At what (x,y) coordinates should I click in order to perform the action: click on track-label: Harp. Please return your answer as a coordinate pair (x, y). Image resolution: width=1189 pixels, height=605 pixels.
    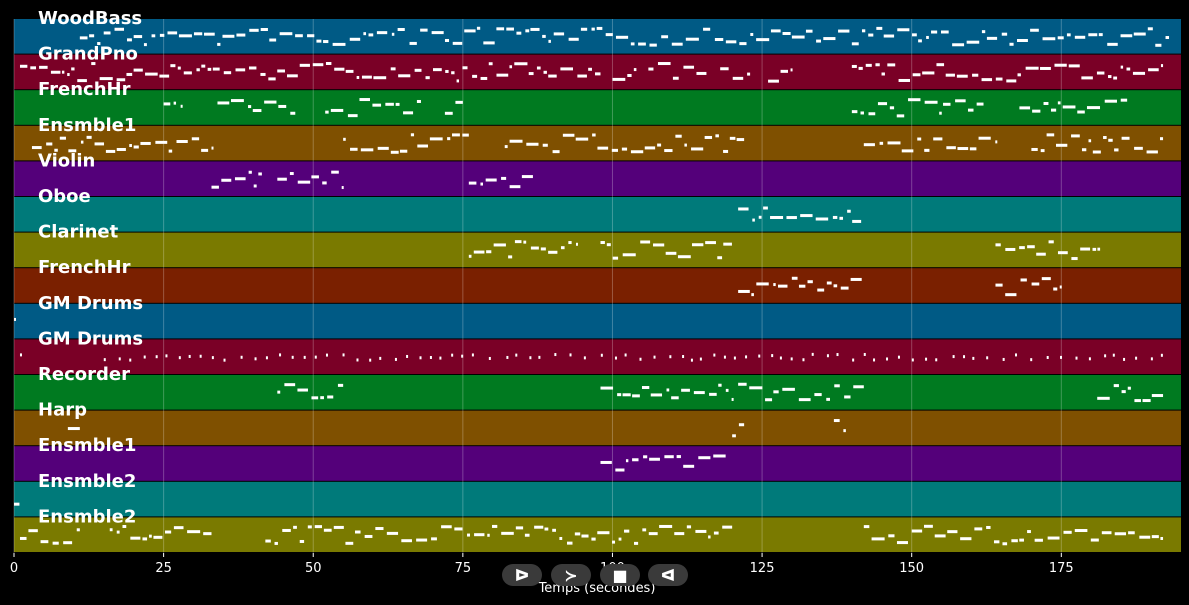
    Looking at the image, I should click on (62, 410).